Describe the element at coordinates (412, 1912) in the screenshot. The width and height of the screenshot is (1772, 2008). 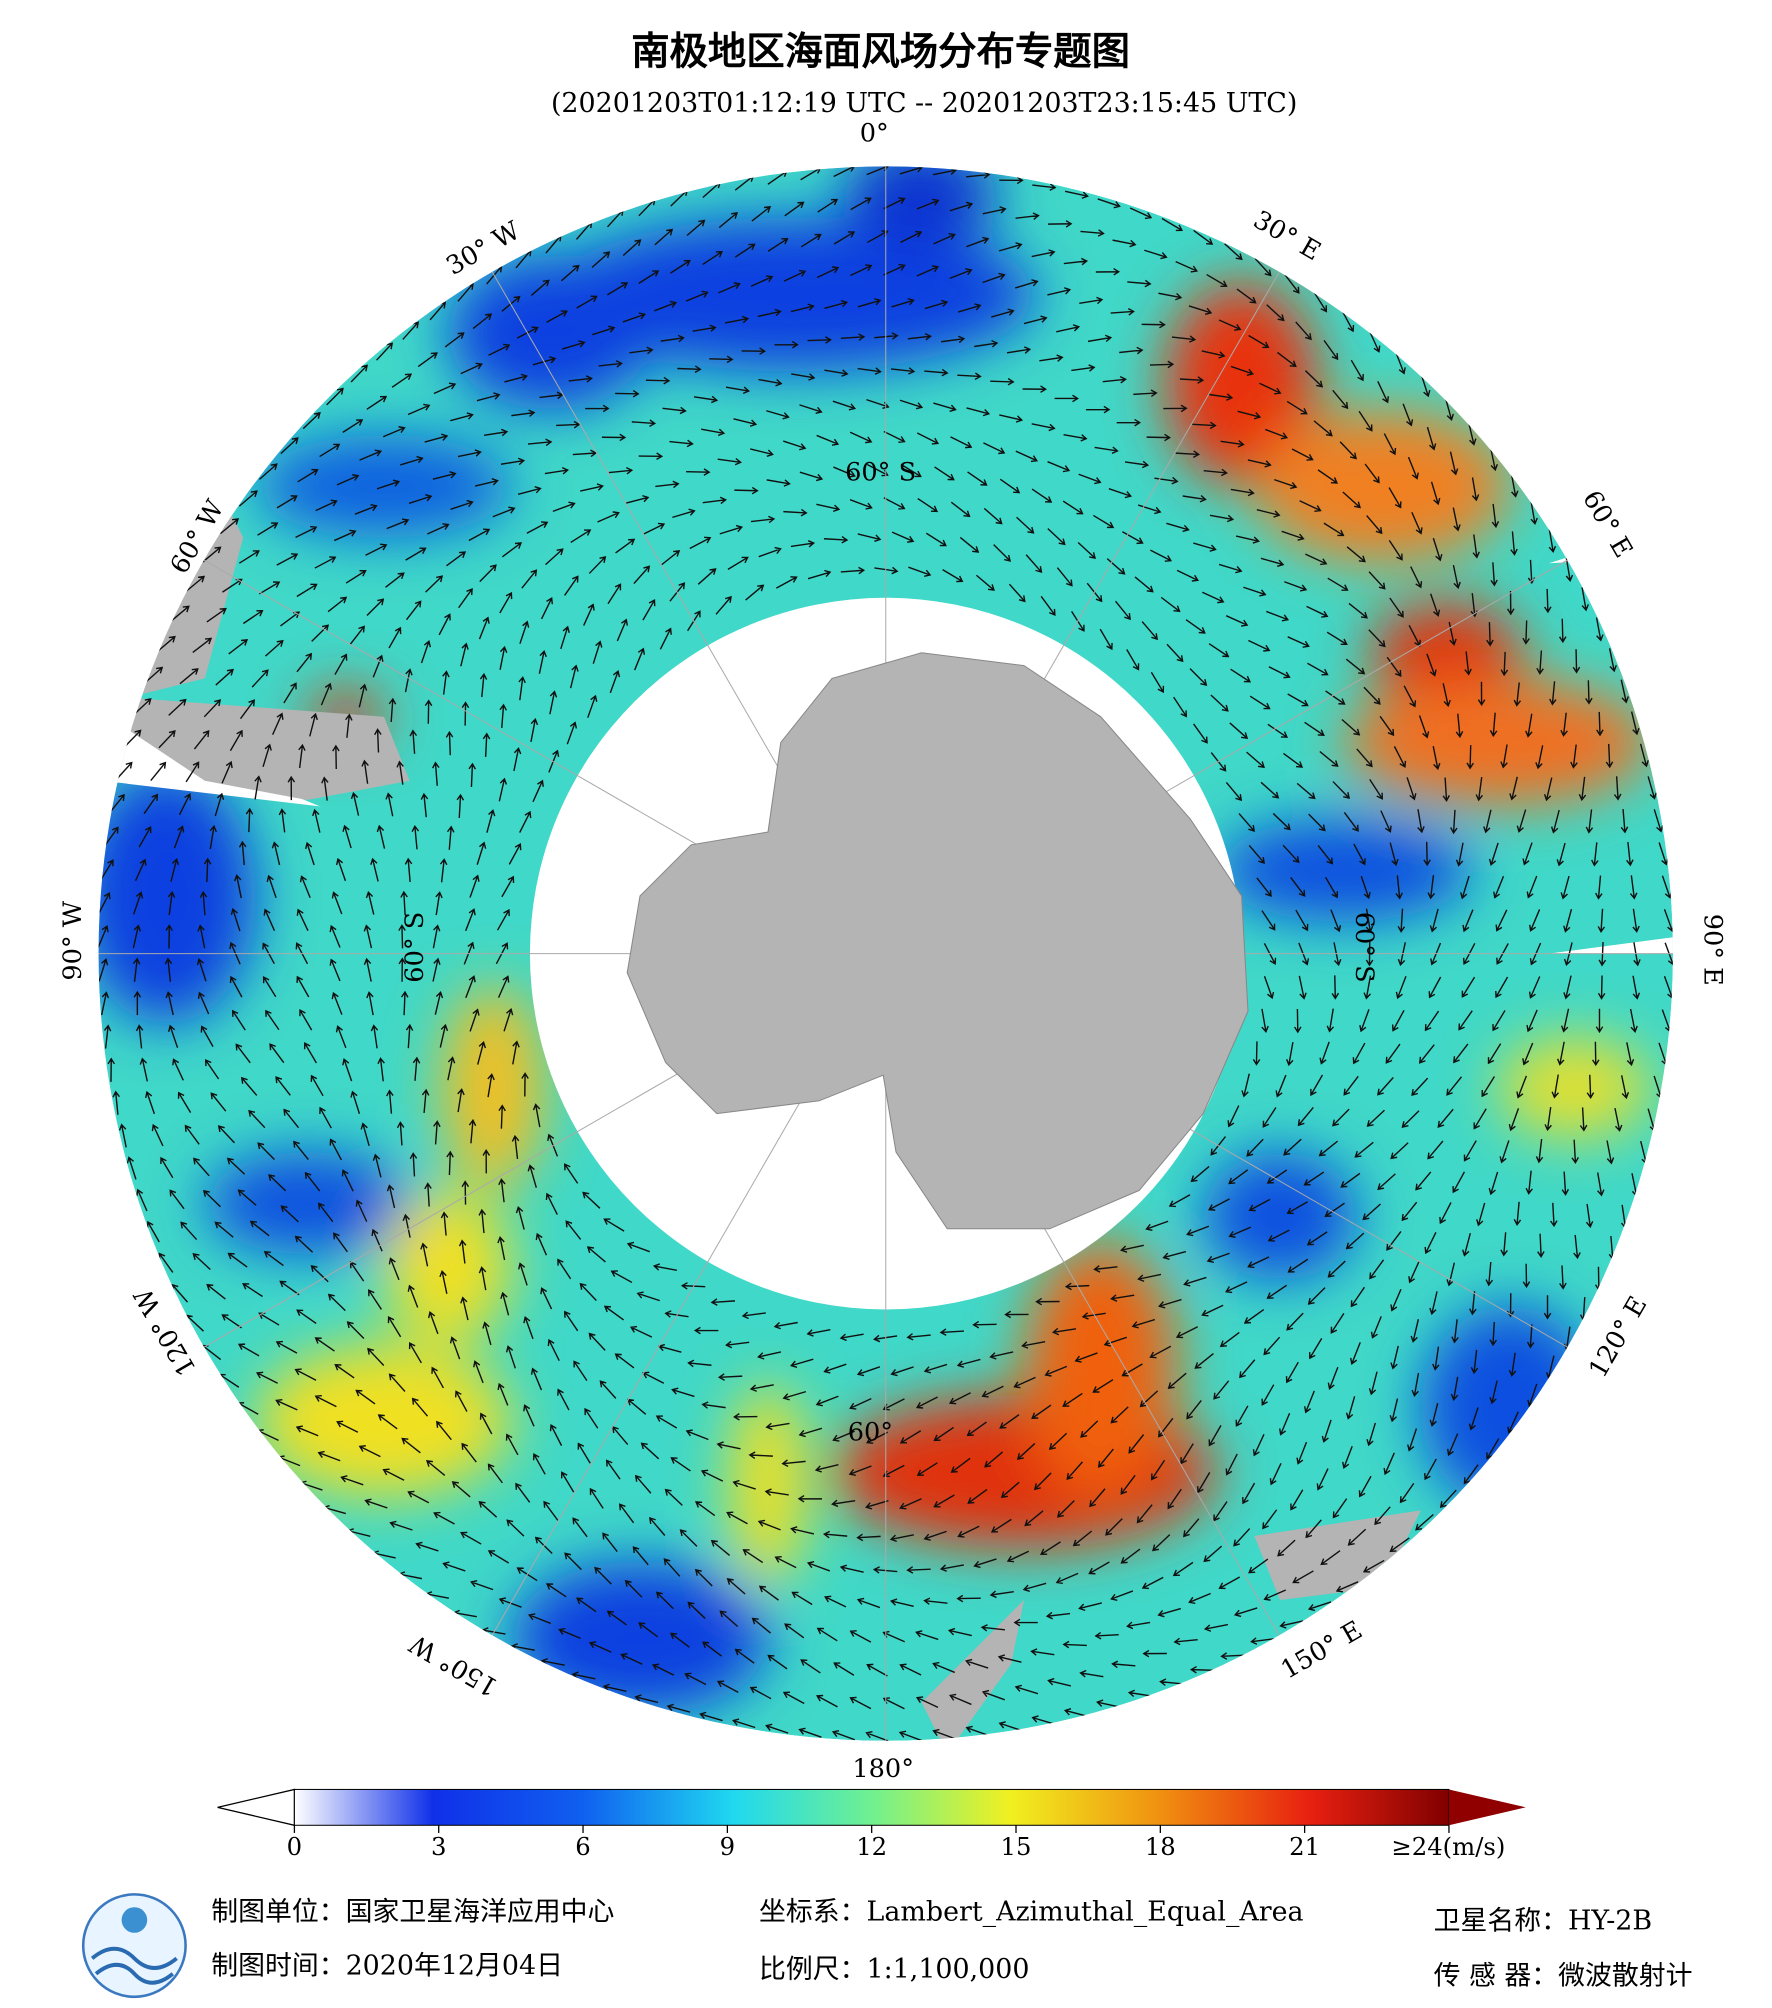
I see `footer-unit: 制图单位：国家卫星海洋应用中心` at that location.